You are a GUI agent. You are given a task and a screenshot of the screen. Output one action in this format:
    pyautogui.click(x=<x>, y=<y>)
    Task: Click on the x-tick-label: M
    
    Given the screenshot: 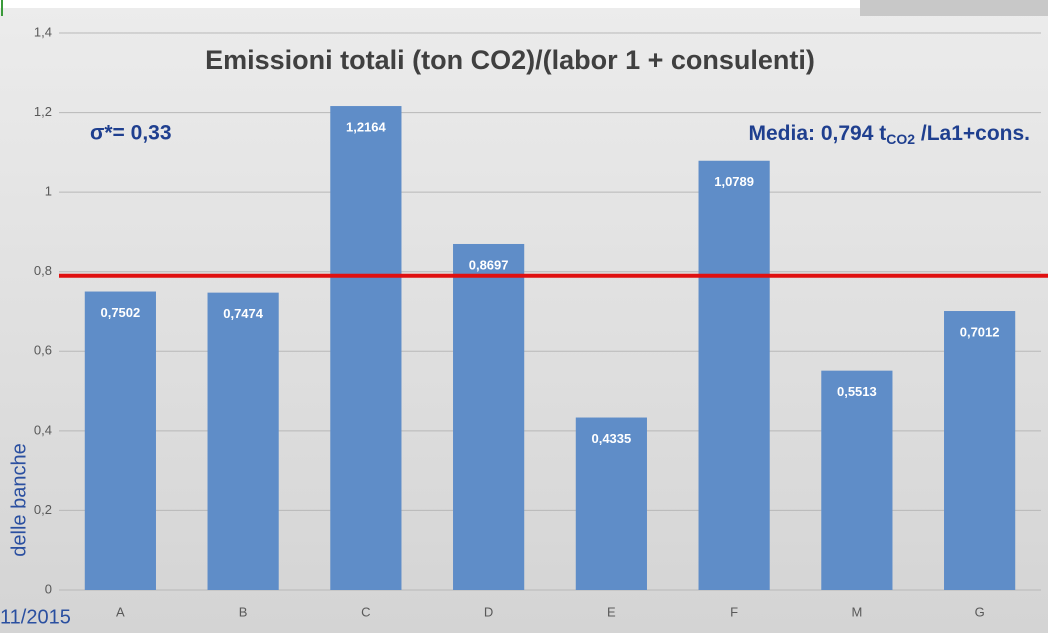 What is the action you would take?
    pyautogui.click(x=856, y=611)
    